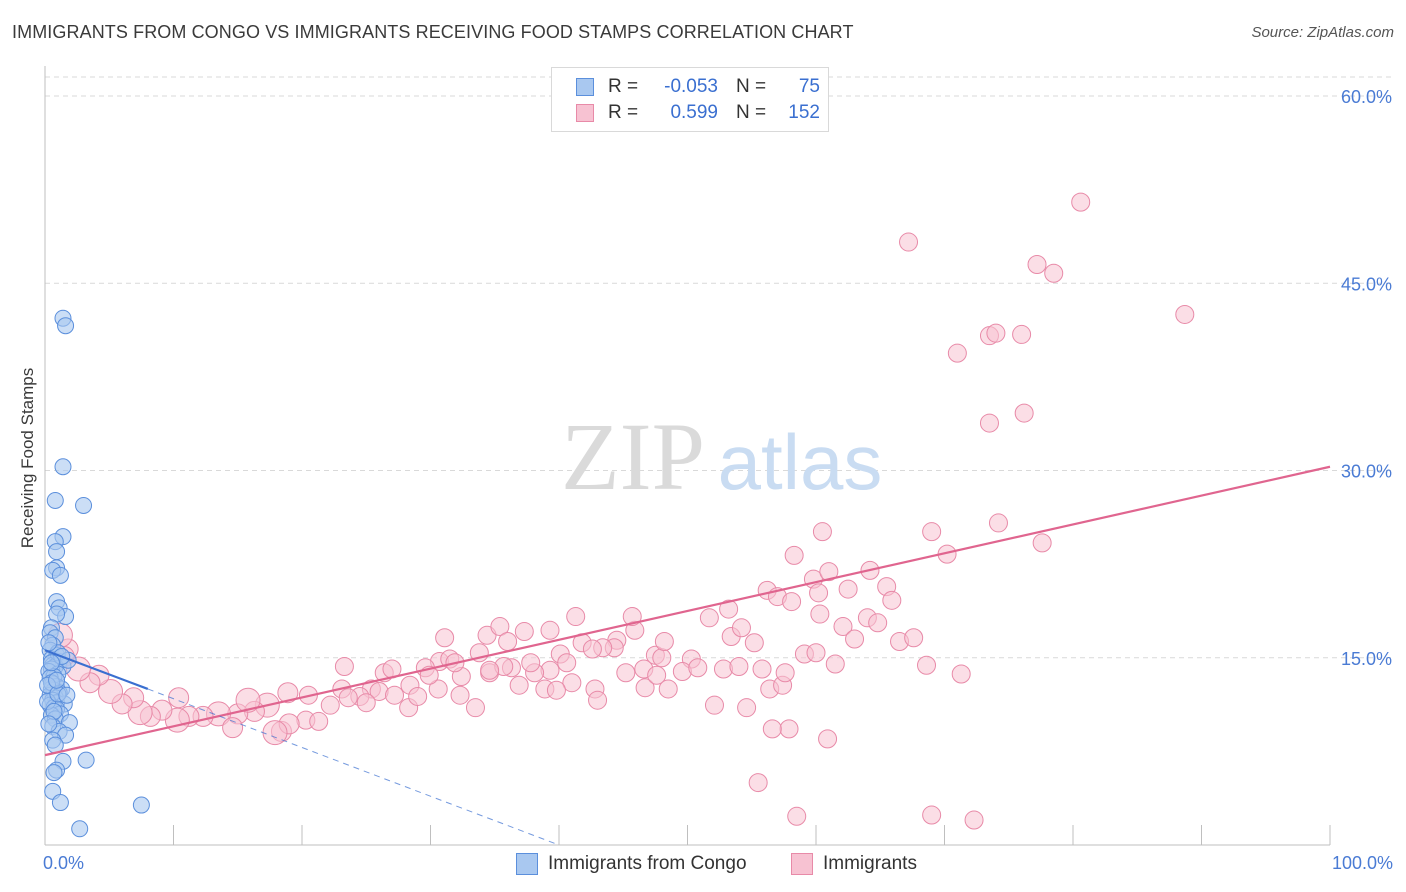 This screenshot has width=1406, height=892. Describe the element at coordinates (1322, 32) in the screenshot. I see `source-credit: Source: ZipAtlas.com` at that location.